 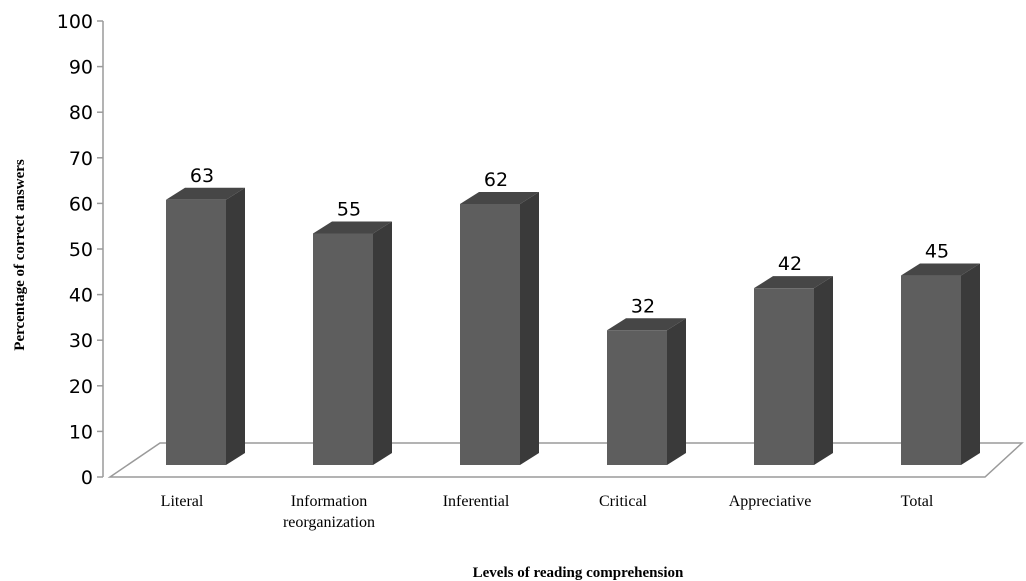 What do you see at coordinates (87, 478) in the screenshot?
I see `y-tick-label: 0` at bounding box center [87, 478].